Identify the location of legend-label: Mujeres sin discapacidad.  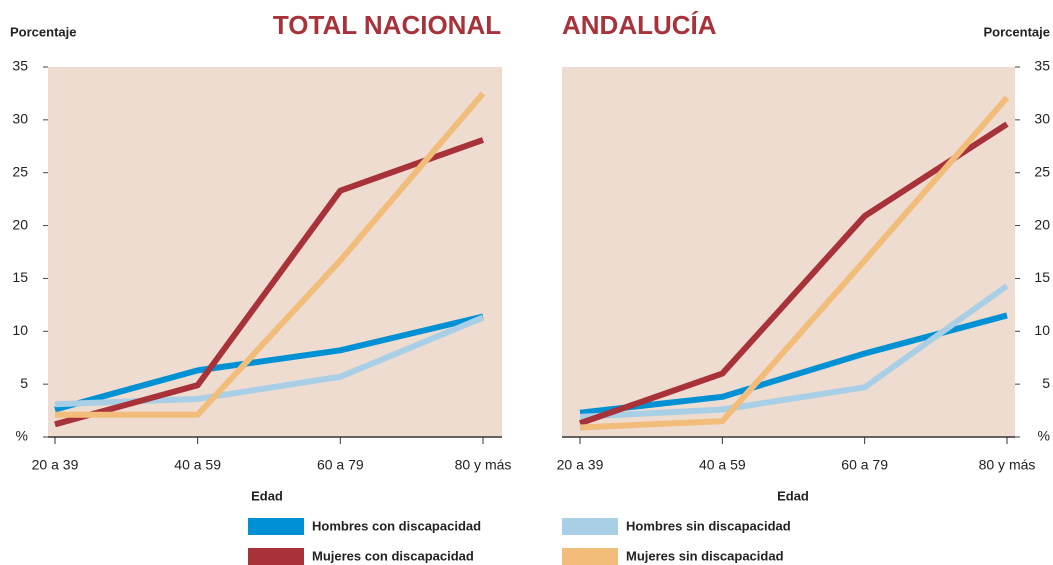
(705, 555).